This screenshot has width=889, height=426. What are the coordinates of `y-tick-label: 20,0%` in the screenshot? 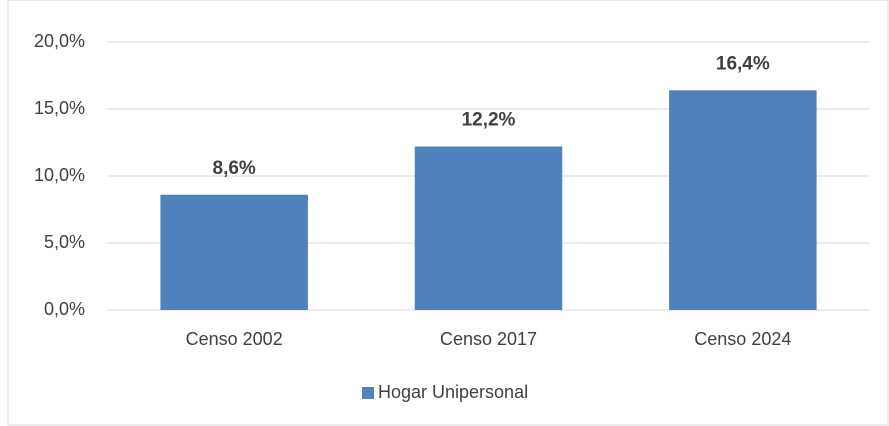 It's located at (59, 41).